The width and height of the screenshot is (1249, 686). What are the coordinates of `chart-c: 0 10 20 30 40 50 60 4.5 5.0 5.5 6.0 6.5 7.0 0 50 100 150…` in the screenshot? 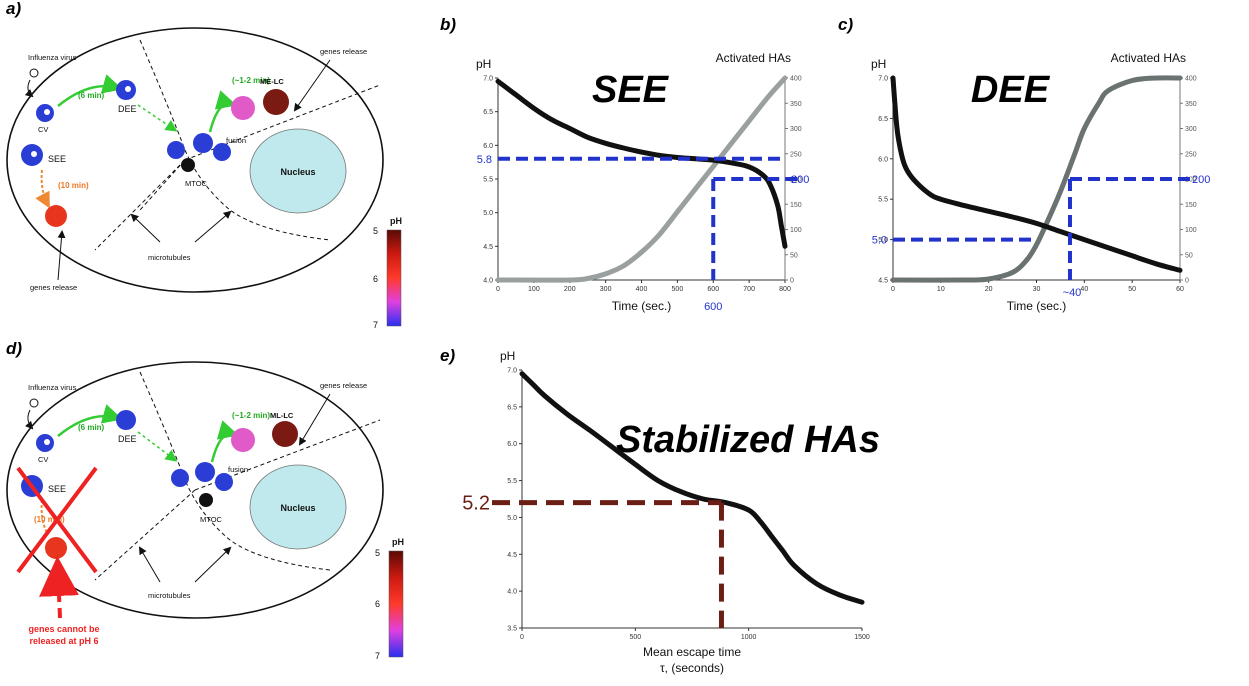 It's located at (1040, 182).